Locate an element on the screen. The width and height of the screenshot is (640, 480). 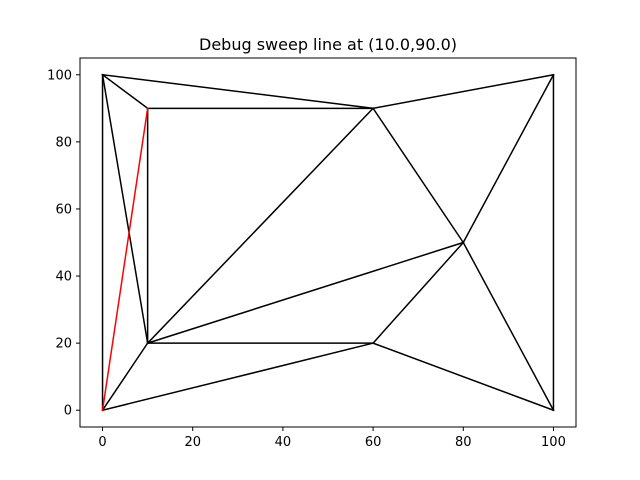
x-tick-label-0: 0 is located at coordinates (102, 442).